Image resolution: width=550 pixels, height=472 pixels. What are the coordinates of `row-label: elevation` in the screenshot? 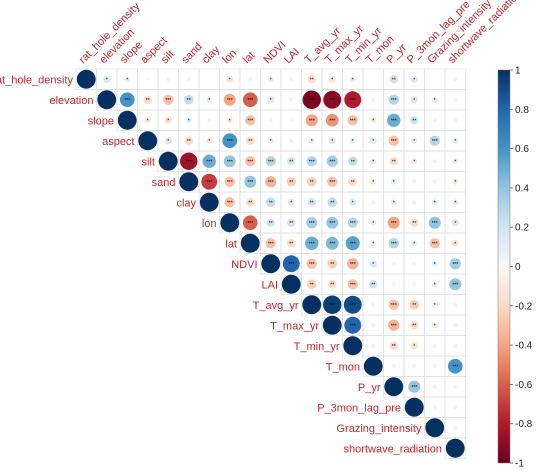 It's located at (71, 101).